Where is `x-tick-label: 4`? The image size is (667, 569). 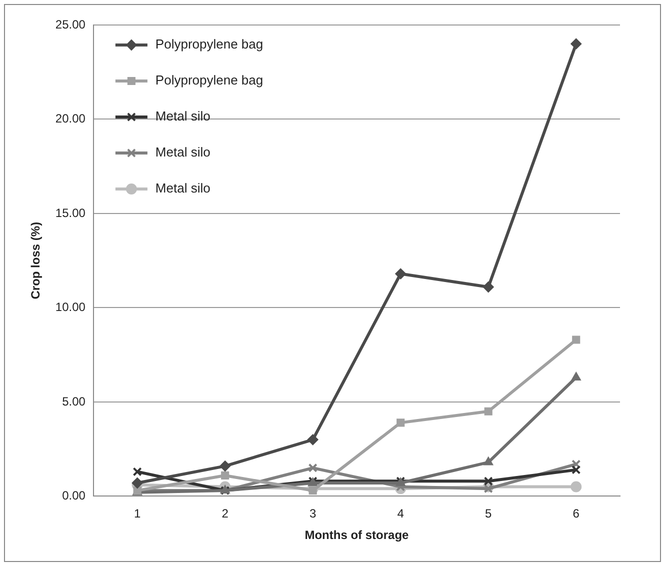 x-tick-label: 4 is located at coordinates (400, 513).